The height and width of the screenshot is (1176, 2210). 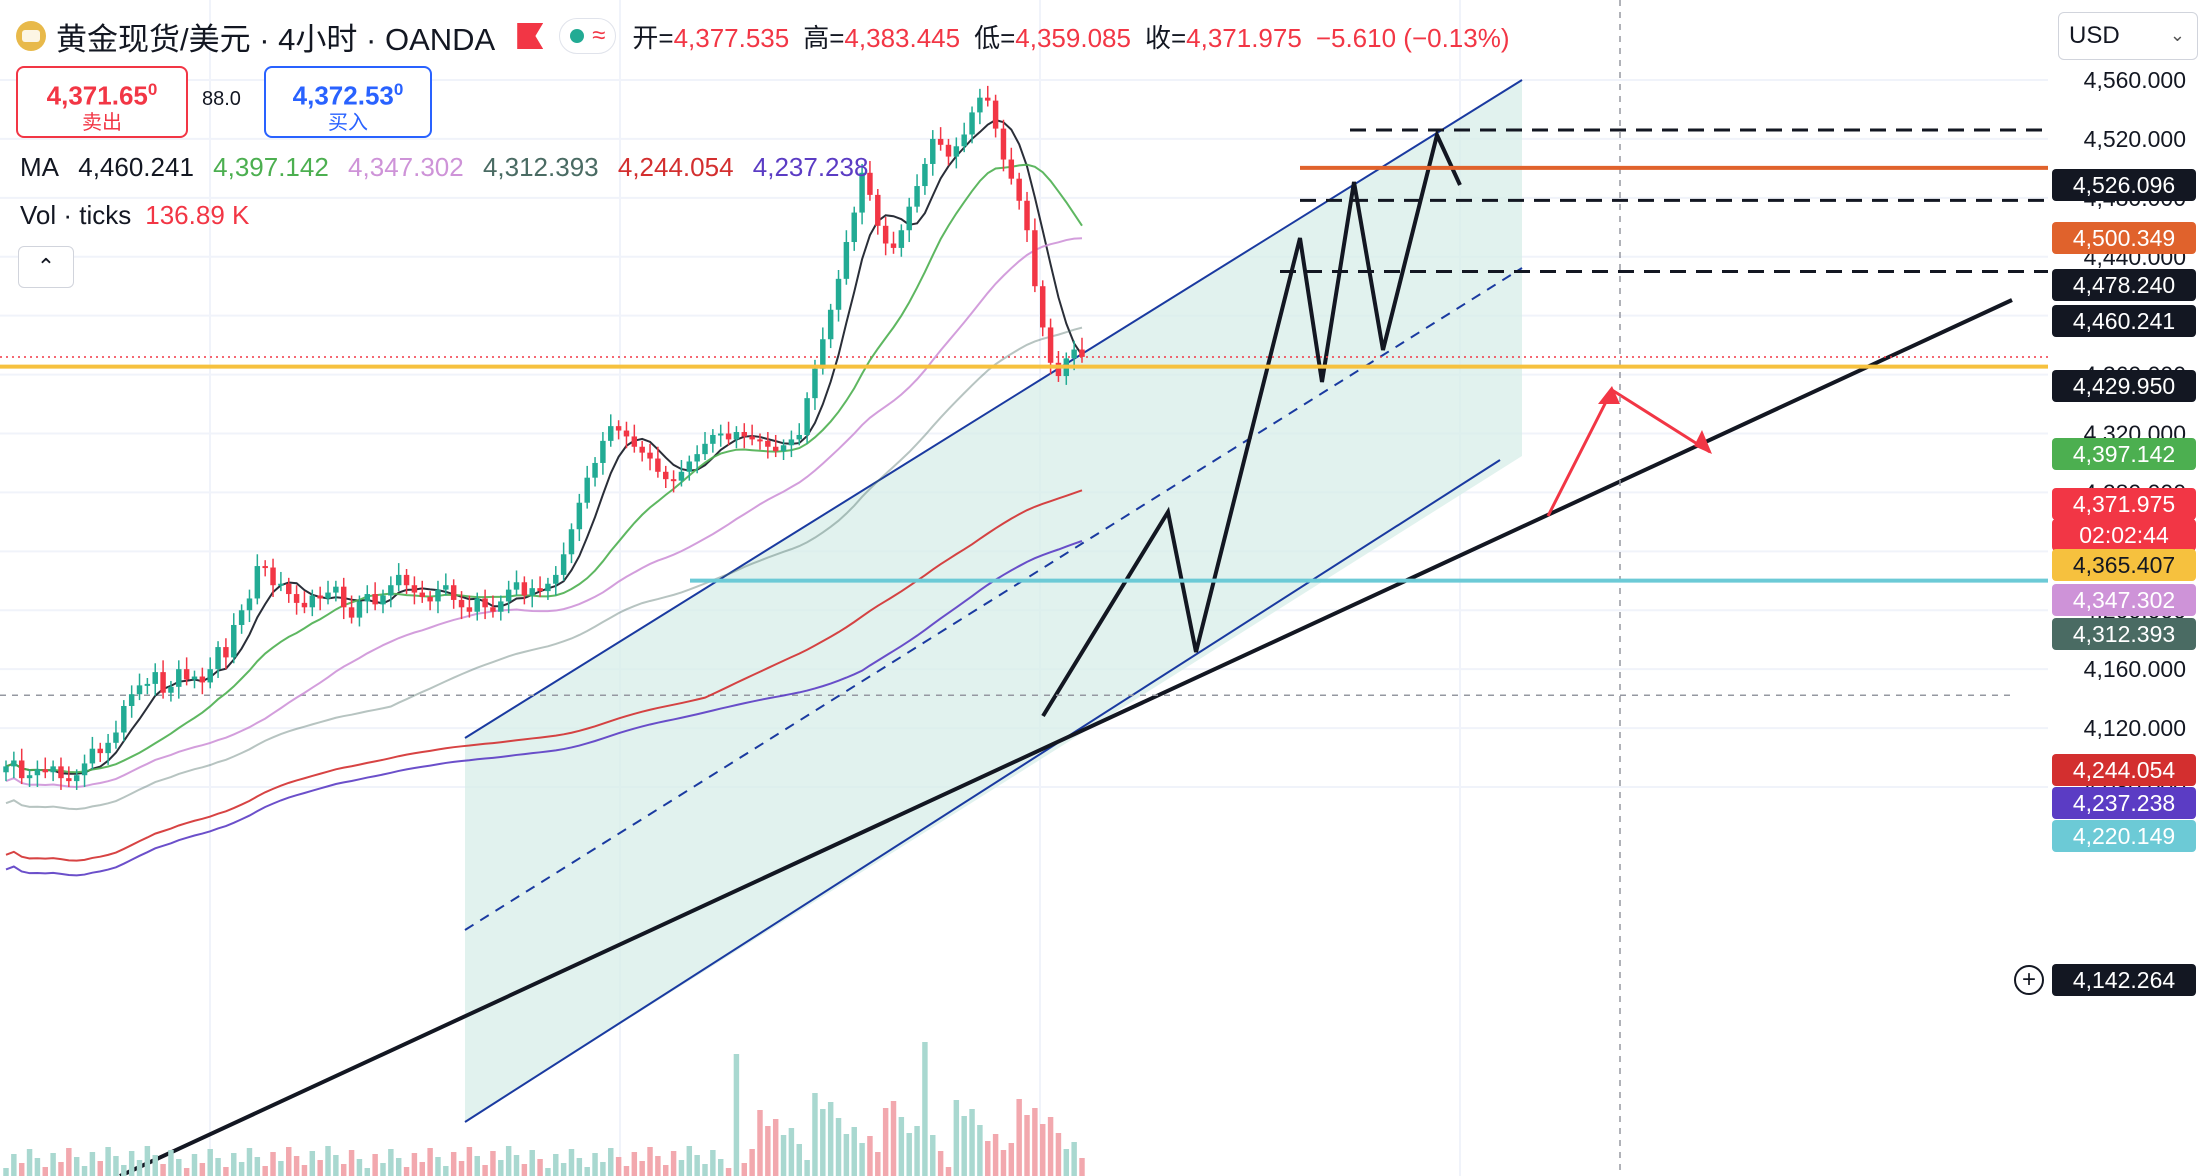 I want to click on high-value: 4,383.445, so click(x=902, y=37).